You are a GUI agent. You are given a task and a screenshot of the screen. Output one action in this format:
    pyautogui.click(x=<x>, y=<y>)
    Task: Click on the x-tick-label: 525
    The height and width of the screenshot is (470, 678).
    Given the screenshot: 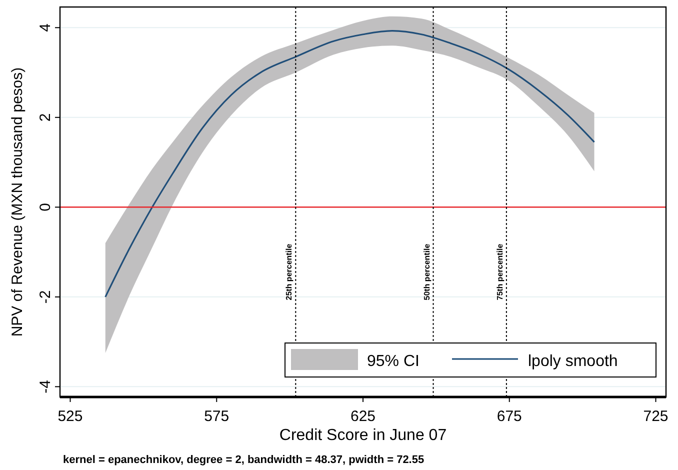 What is the action you would take?
    pyautogui.click(x=70, y=416)
    